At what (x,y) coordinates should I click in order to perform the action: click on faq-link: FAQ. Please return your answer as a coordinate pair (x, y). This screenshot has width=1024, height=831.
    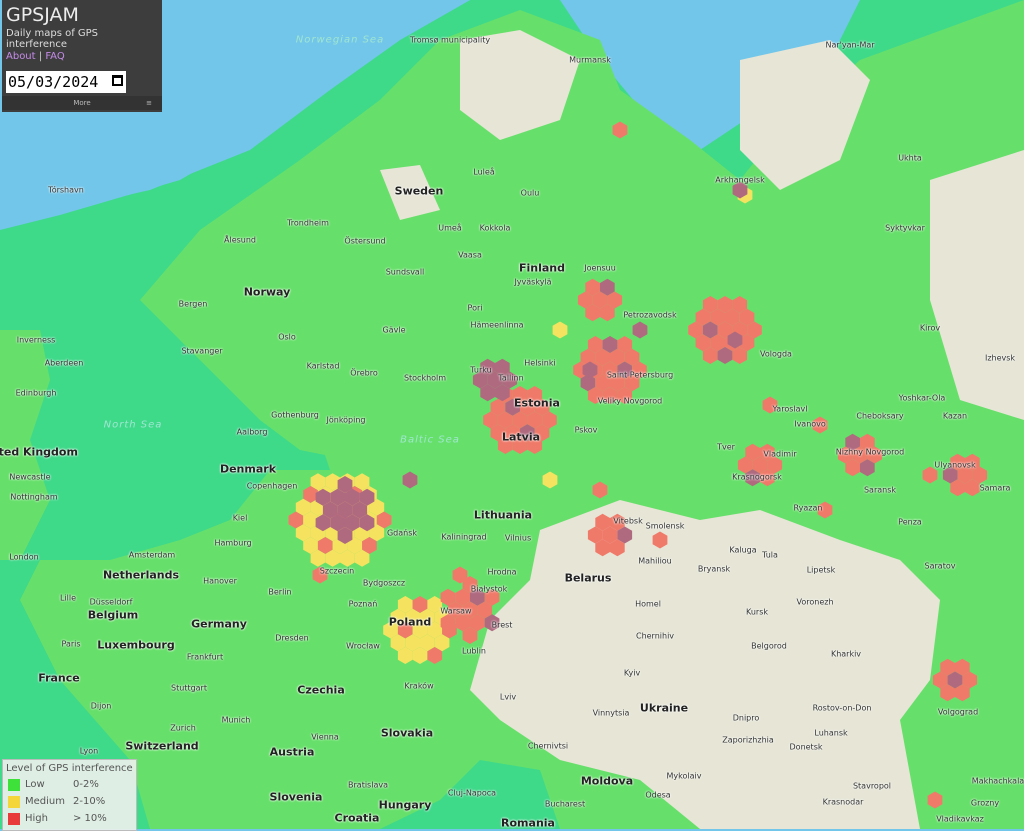
    Looking at the image, I should click on (55, 56).